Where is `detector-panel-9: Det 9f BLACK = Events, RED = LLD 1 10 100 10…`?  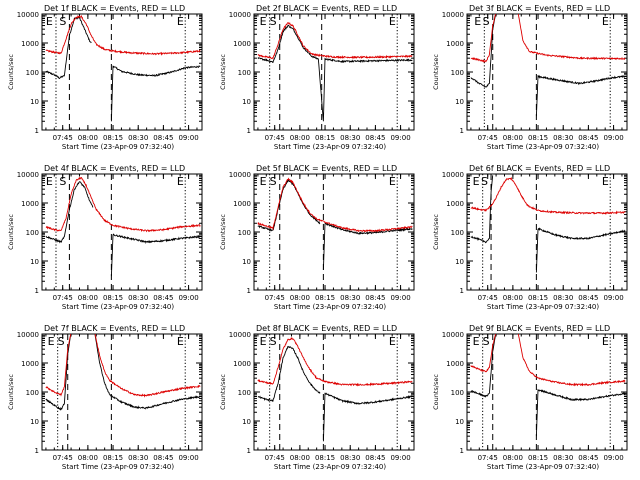 detector-panel-9: Det 9f BLACK = Events, RED = LLD 1 10 100 10… is located at coordinates (530, 397).